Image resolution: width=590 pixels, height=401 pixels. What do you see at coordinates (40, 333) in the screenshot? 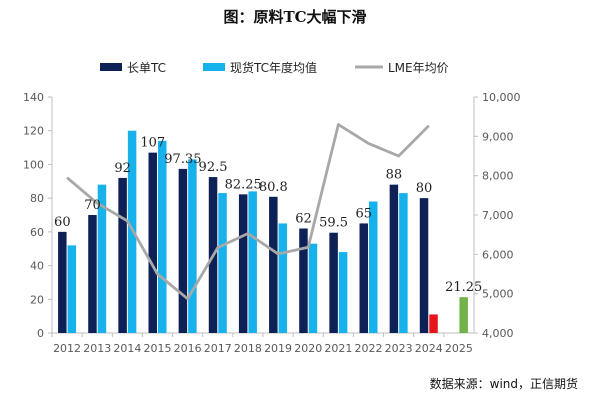
I see `y-left-tick-label: 0` at bounding box center [40, 333].